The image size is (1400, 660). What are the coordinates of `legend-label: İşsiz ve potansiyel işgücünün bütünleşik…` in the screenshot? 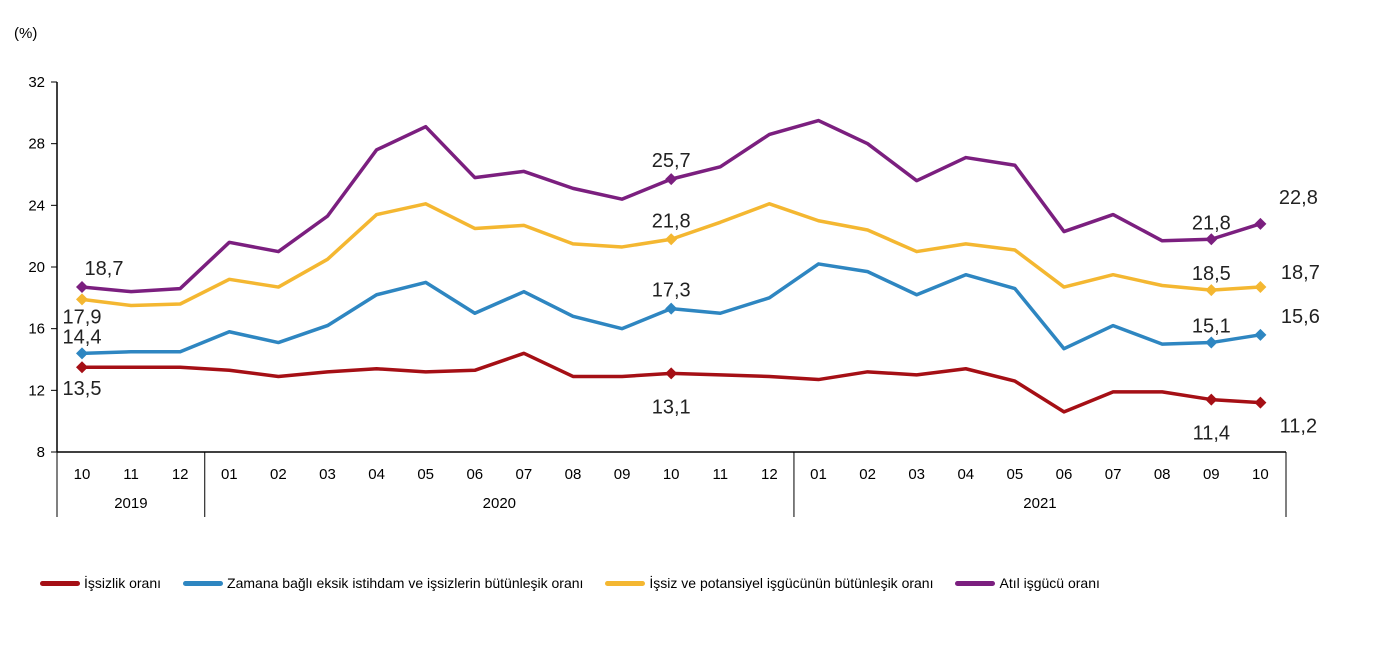 It's located at (791, 583).